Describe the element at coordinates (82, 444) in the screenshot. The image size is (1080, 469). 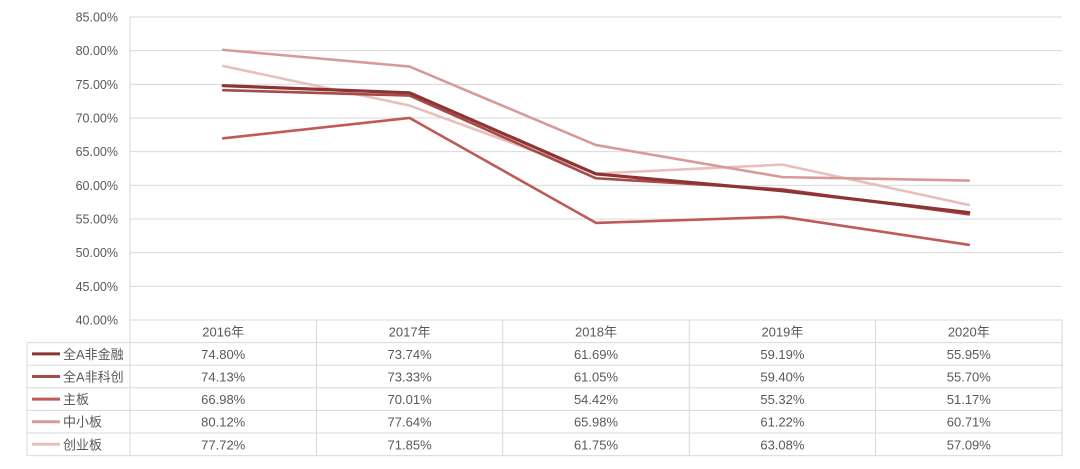
I see `legend-label: 创业板` at that location.